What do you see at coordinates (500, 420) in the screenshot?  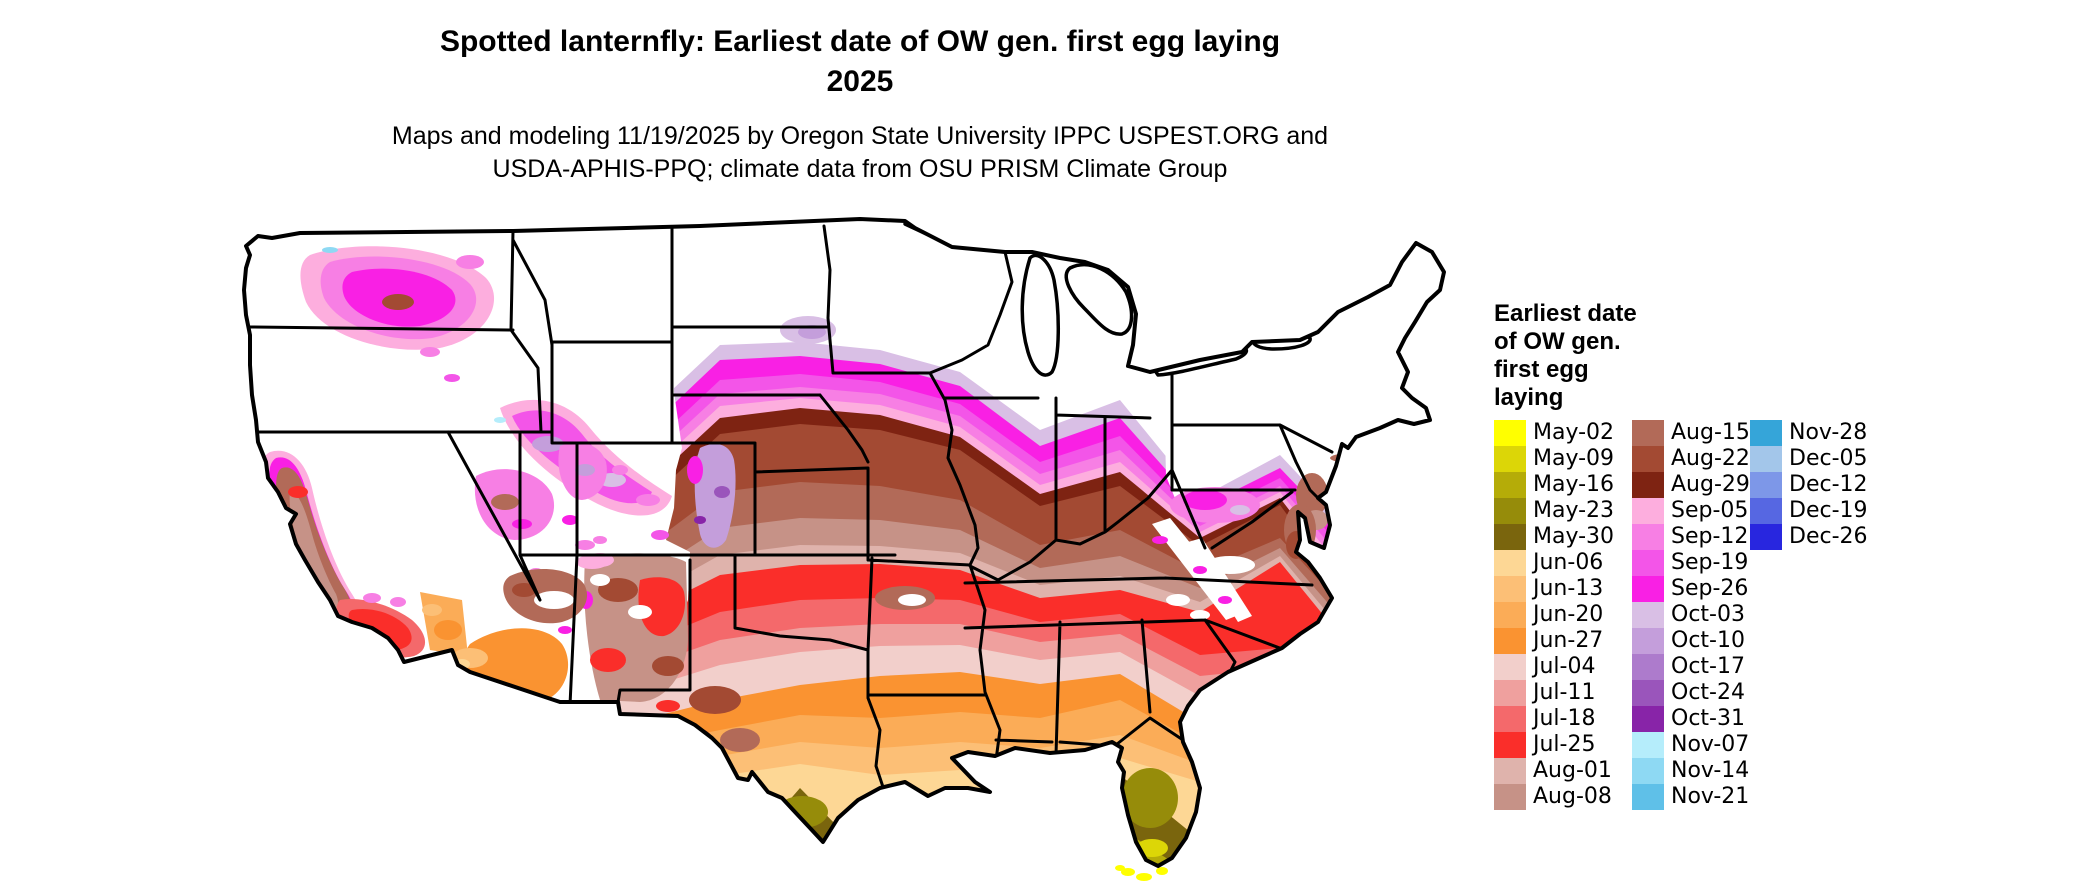 I see `map-patch-id-cyan` at bounding box center [500, 420].